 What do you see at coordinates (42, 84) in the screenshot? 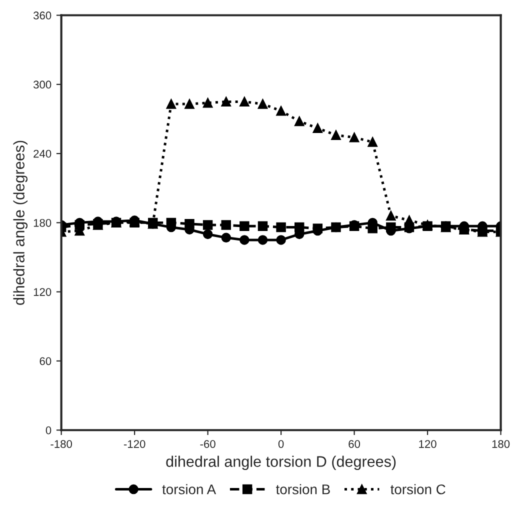
I see `y-tick-label: 300` at bounding box center [42, 84].